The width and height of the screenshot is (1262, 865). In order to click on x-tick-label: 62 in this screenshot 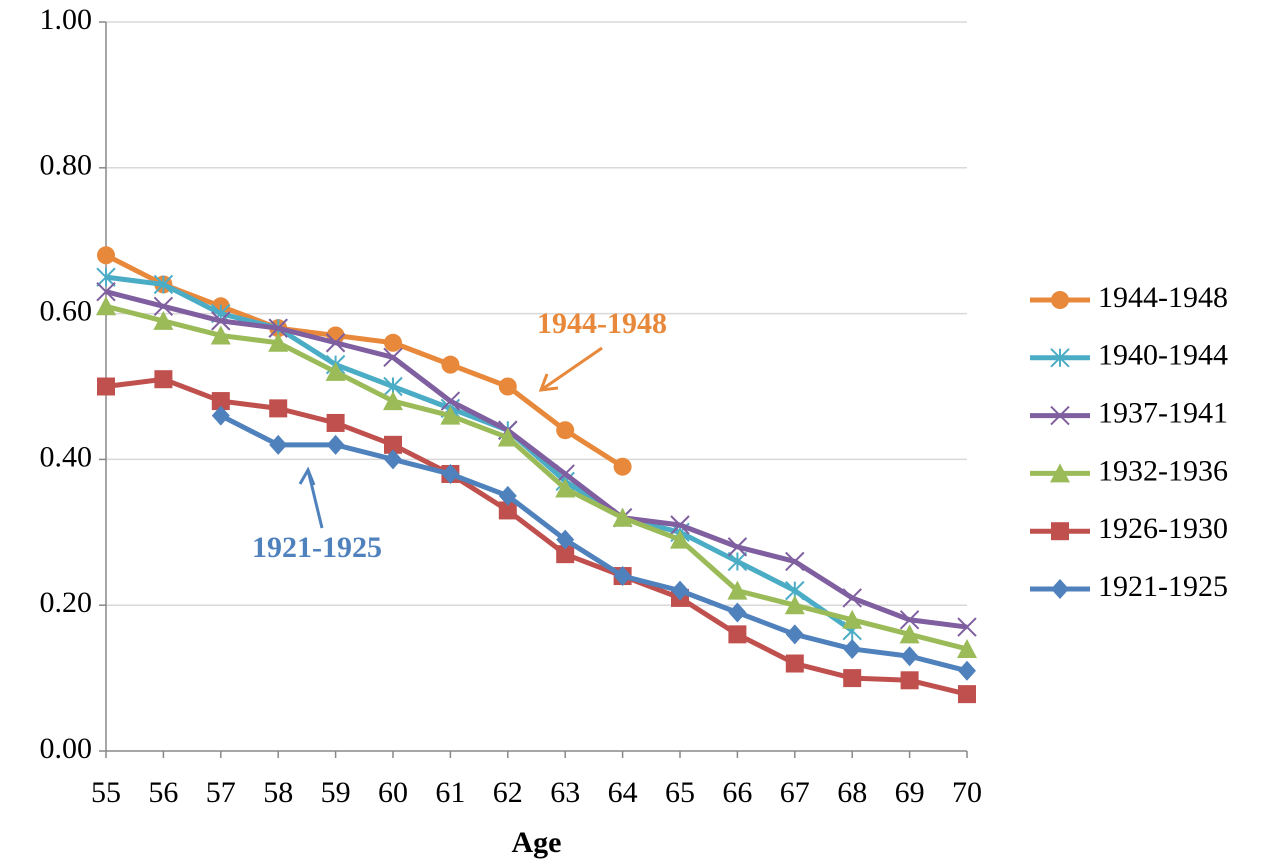, I will do `click(508, 792)`.